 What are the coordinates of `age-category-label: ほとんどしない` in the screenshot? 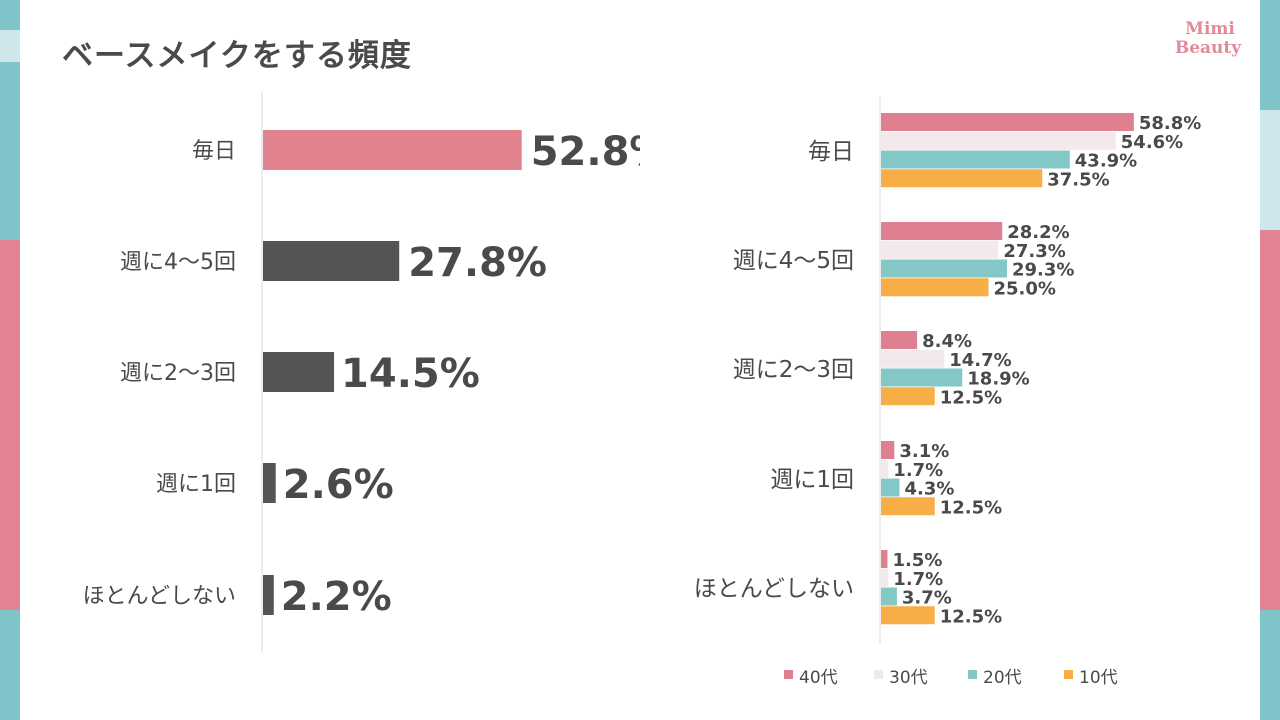 It's located at (774, 589).